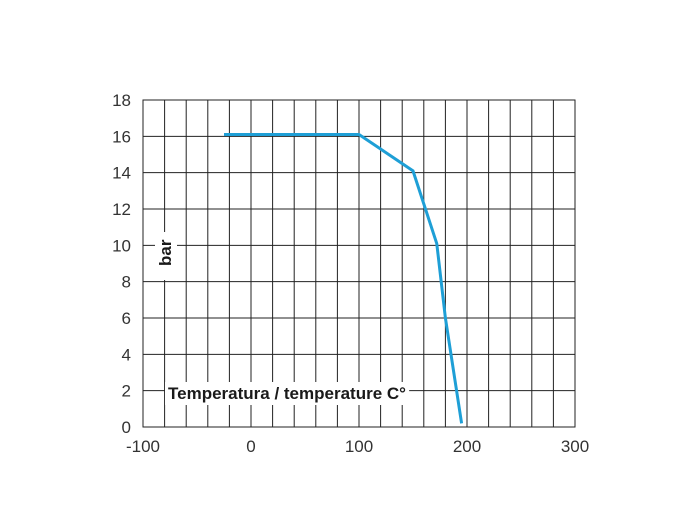 The width and height of the screenshot is (700, 520). What do you see at coordinates (121, 209) in the screenshot?
I see `y-tick-label: 12` at bounding box center [121, 209].